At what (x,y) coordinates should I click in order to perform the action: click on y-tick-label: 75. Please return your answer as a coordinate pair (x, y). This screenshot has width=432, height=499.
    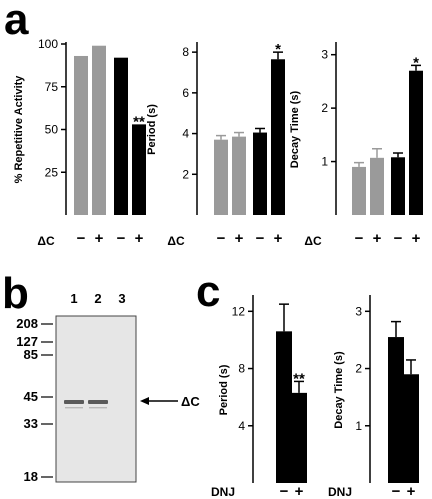
    Looking at the image, I should click on (52, 87).